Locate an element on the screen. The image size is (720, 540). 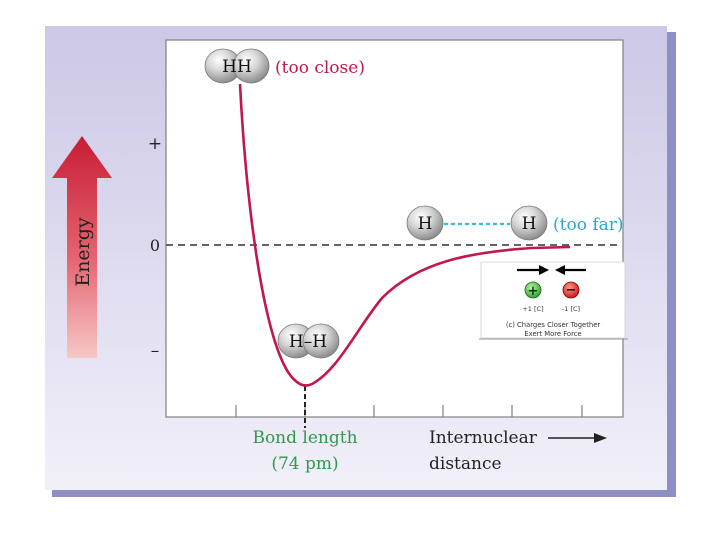
inset-force-arrows is located at coordinates (551, 270).